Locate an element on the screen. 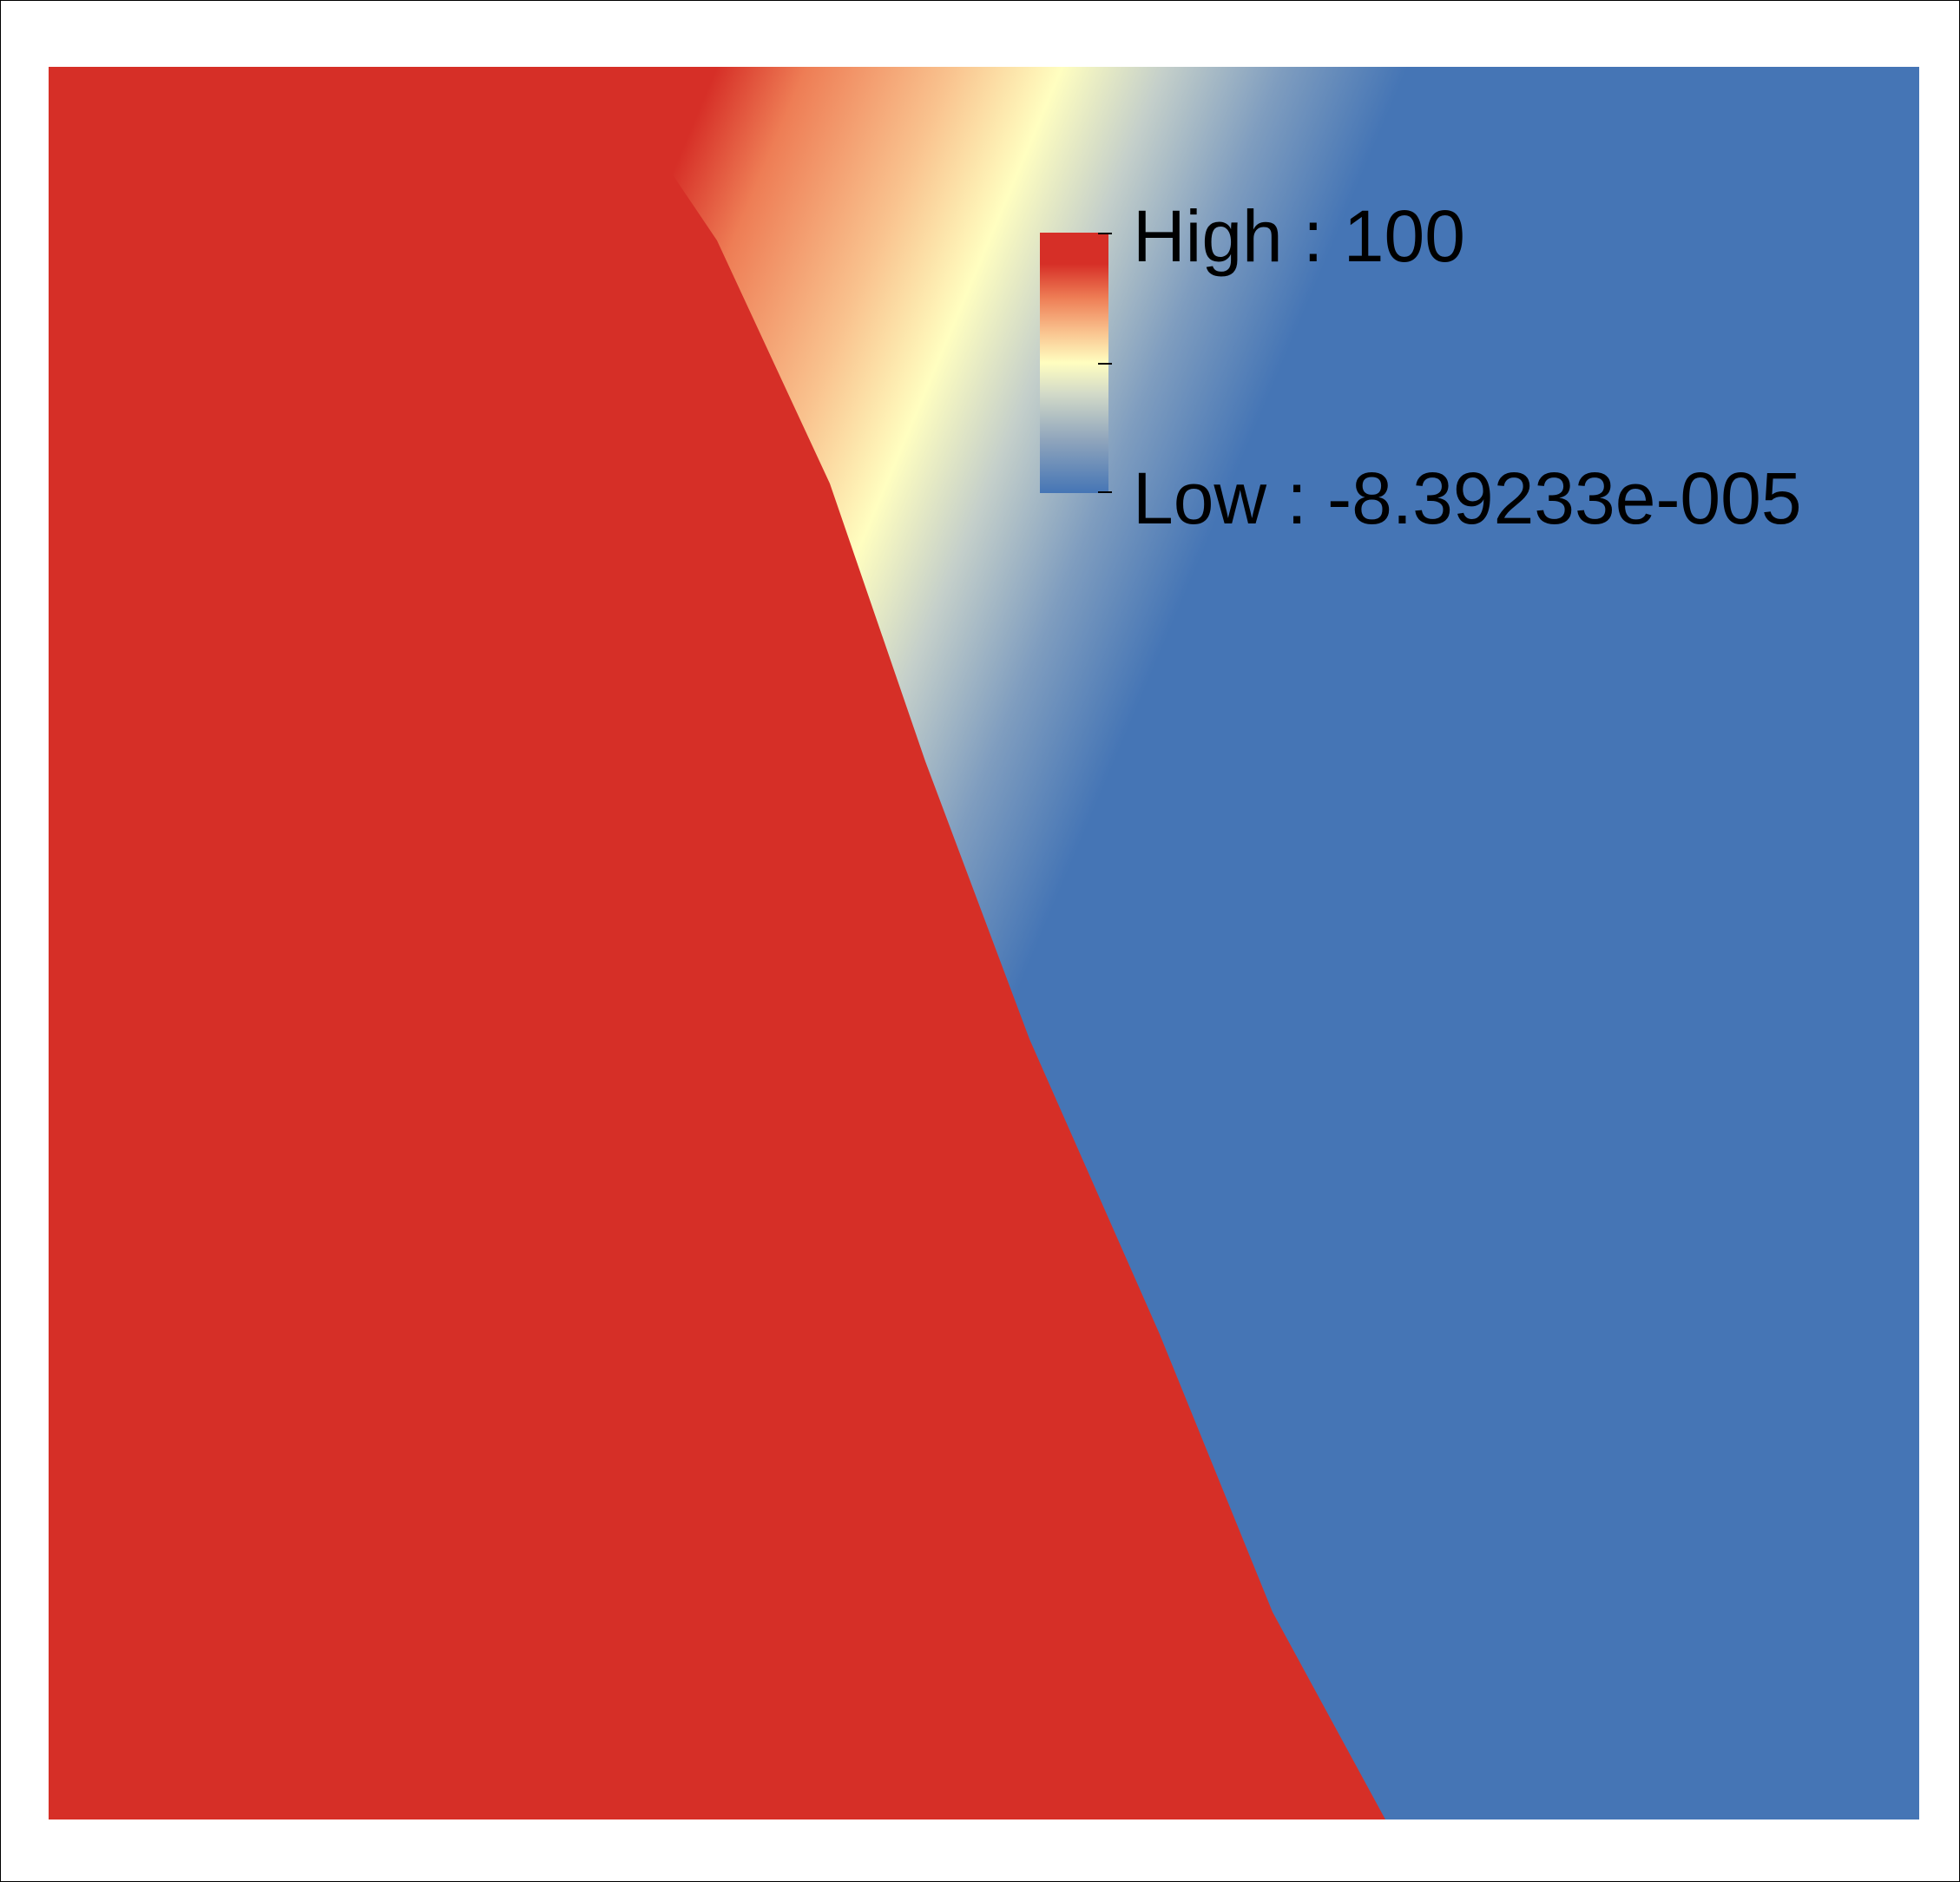  legend-tick-low is located at coordinates (1105, 492).